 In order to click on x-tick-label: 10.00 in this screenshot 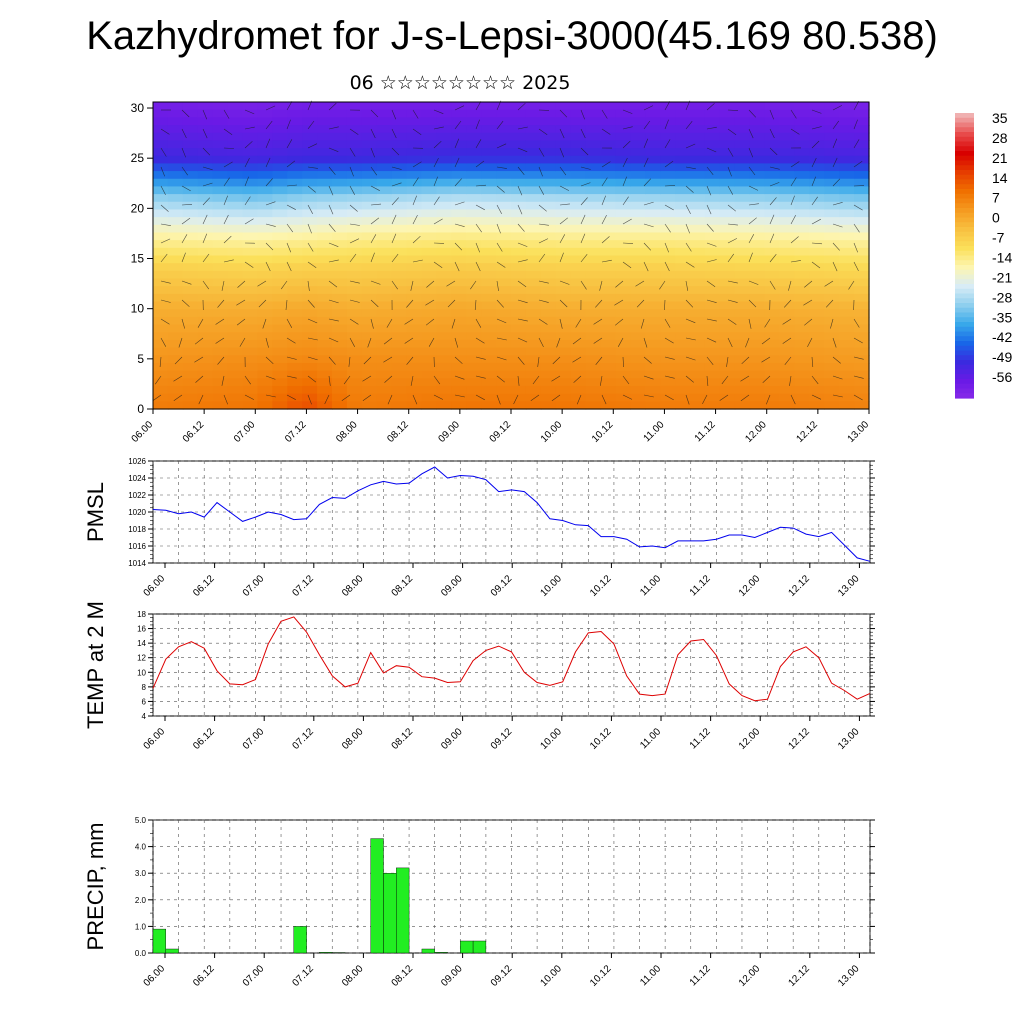, I will do `click(551, 976)`.